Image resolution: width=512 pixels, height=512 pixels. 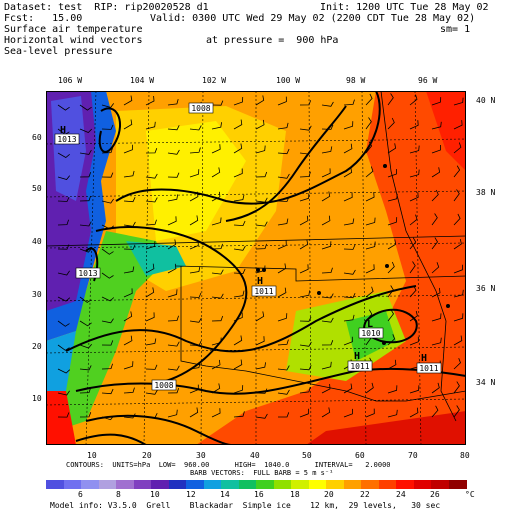 I want to click on x-tick: 40, so click(x=255, y=455).